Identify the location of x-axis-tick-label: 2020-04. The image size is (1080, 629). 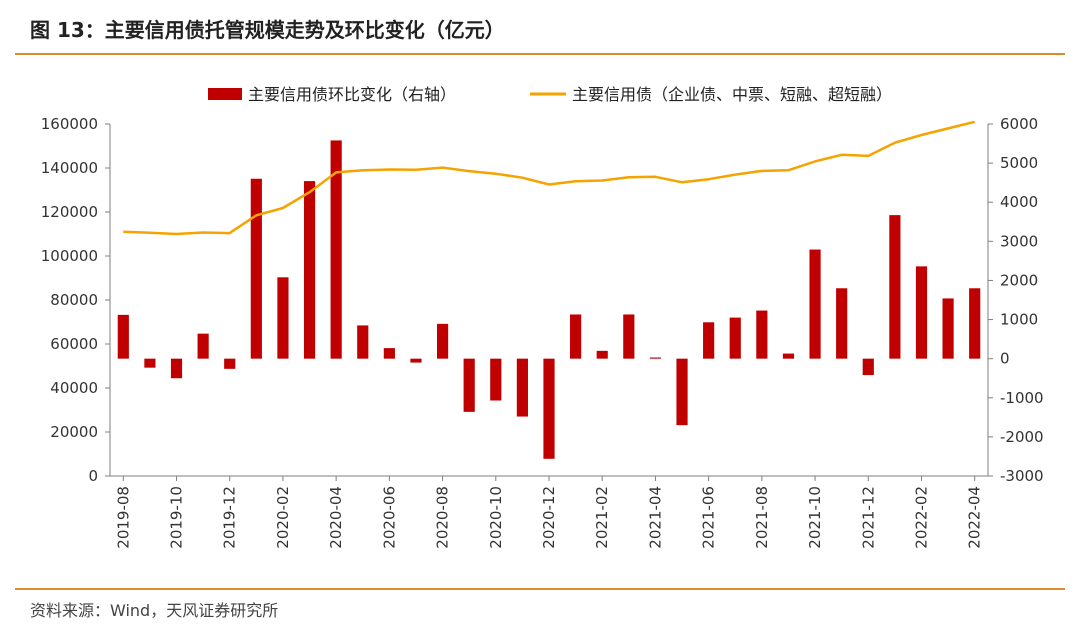
(336, 517).